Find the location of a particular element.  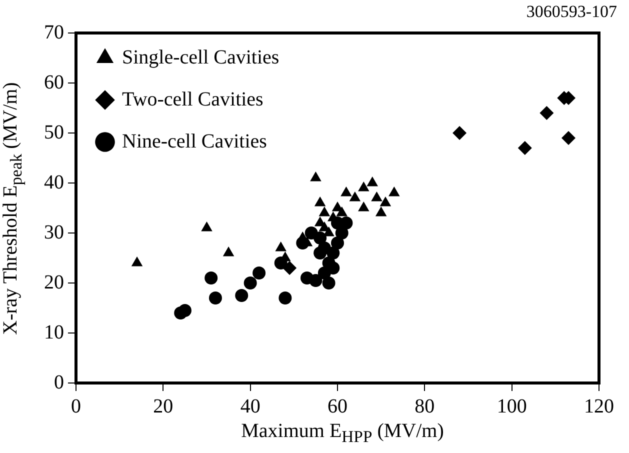

x-tick-label: 20 is located at coordinates (163, 406).